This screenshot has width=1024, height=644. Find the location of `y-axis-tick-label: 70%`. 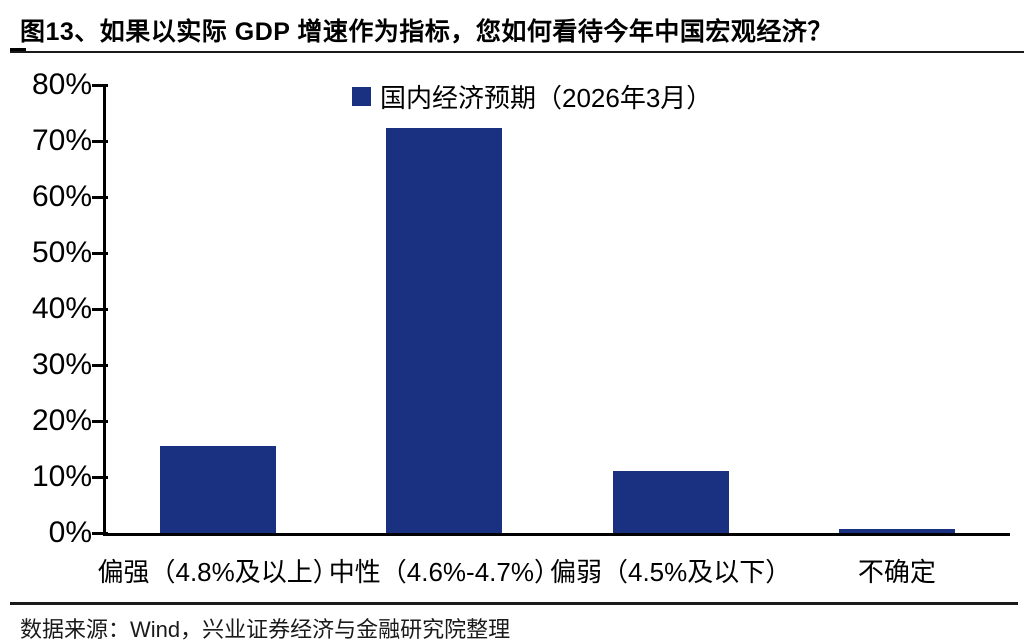

y-axis-tick-label: 70% is located at coordinates (61, 140).